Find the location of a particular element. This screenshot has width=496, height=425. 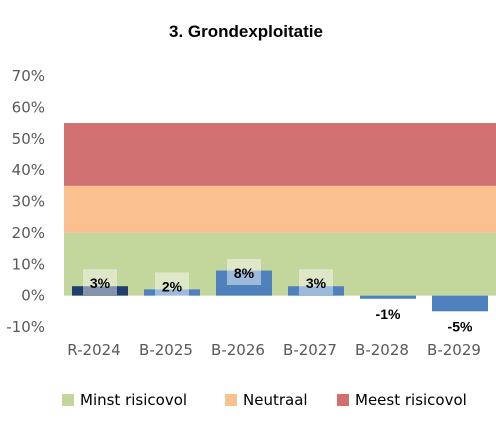

data-label: 2% is located at coordinates (172, 286).